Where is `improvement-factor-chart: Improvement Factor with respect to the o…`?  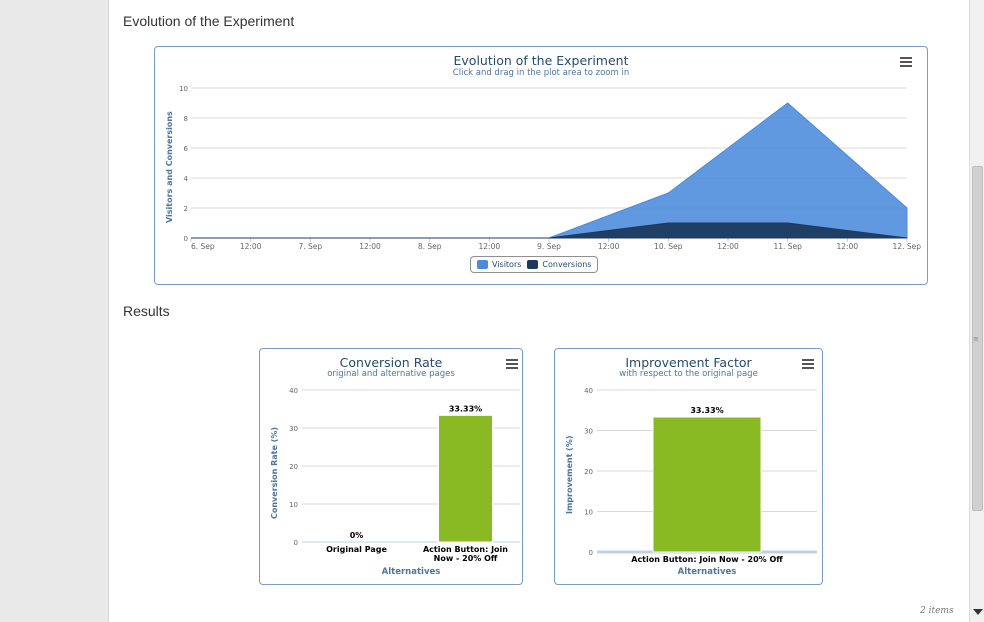
improvement-factor-chart: Improvement Factor with respect to the o… is located at coordinates (688, 466).